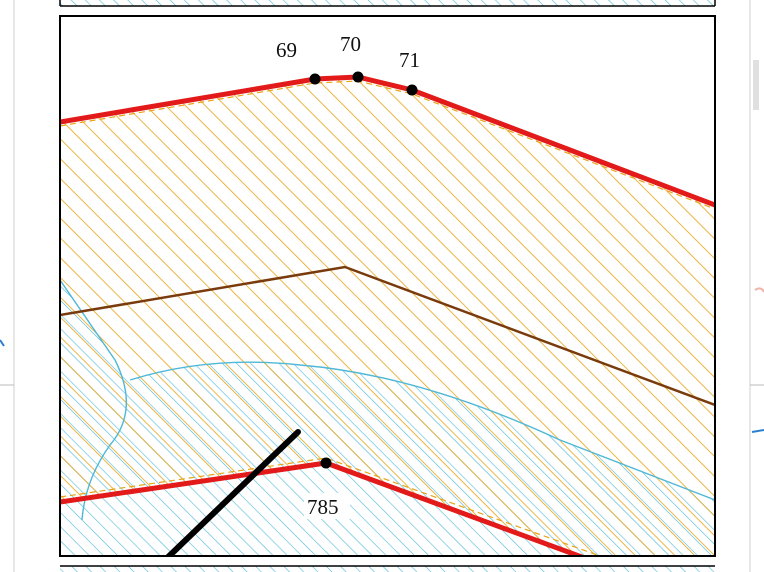 The height and width of the screenshot is (572, 764). Describe the element at coordinates (387, 569) in the screenshot. I see `bottom-neighbor-sheet` at that location.